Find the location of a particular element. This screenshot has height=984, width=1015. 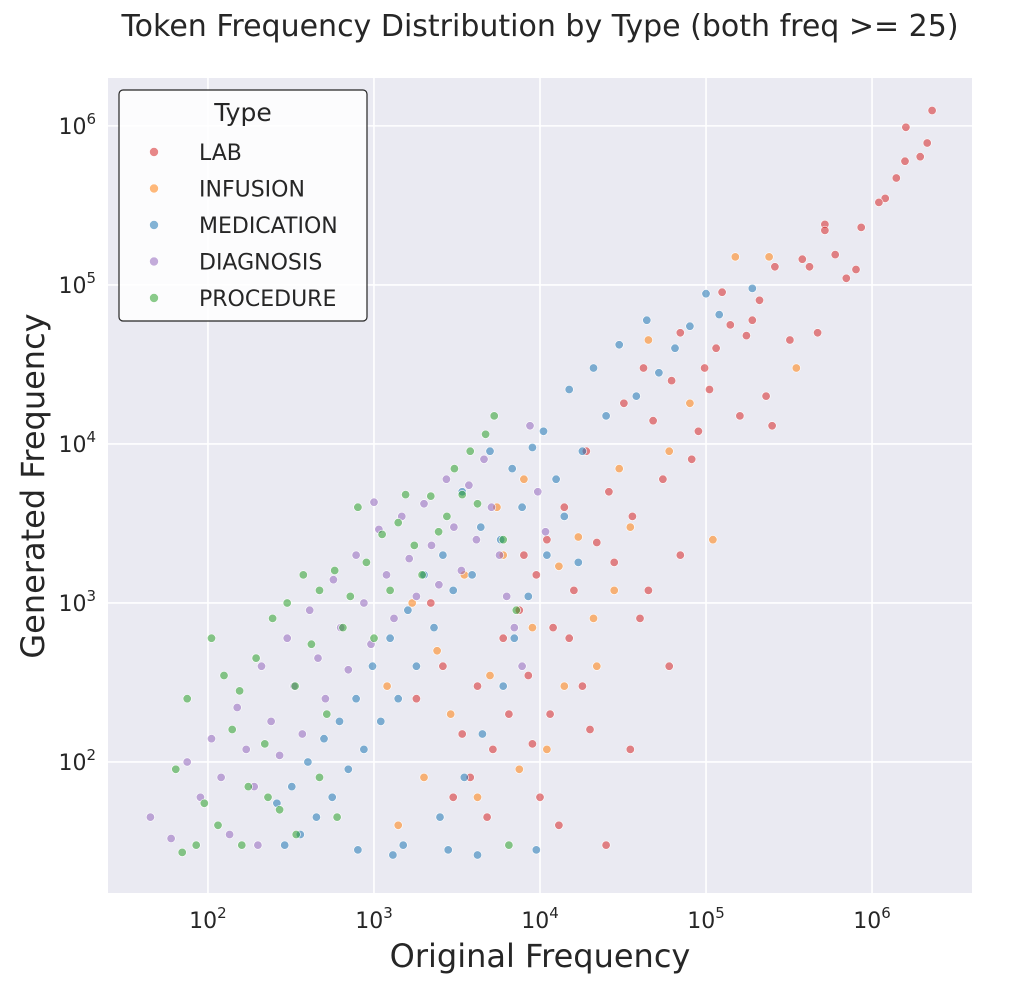

x-tick-label: 10³ is located at coordinates (374, 919).